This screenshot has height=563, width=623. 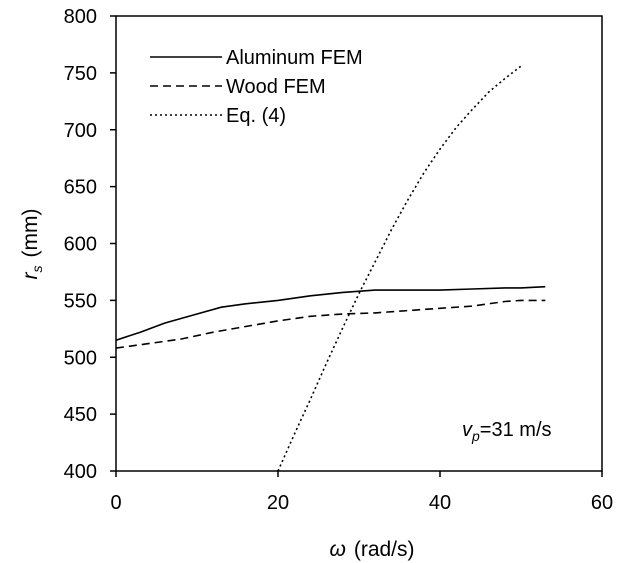 I want to click on y-tick-label: 400, so click(x=80, y=472).